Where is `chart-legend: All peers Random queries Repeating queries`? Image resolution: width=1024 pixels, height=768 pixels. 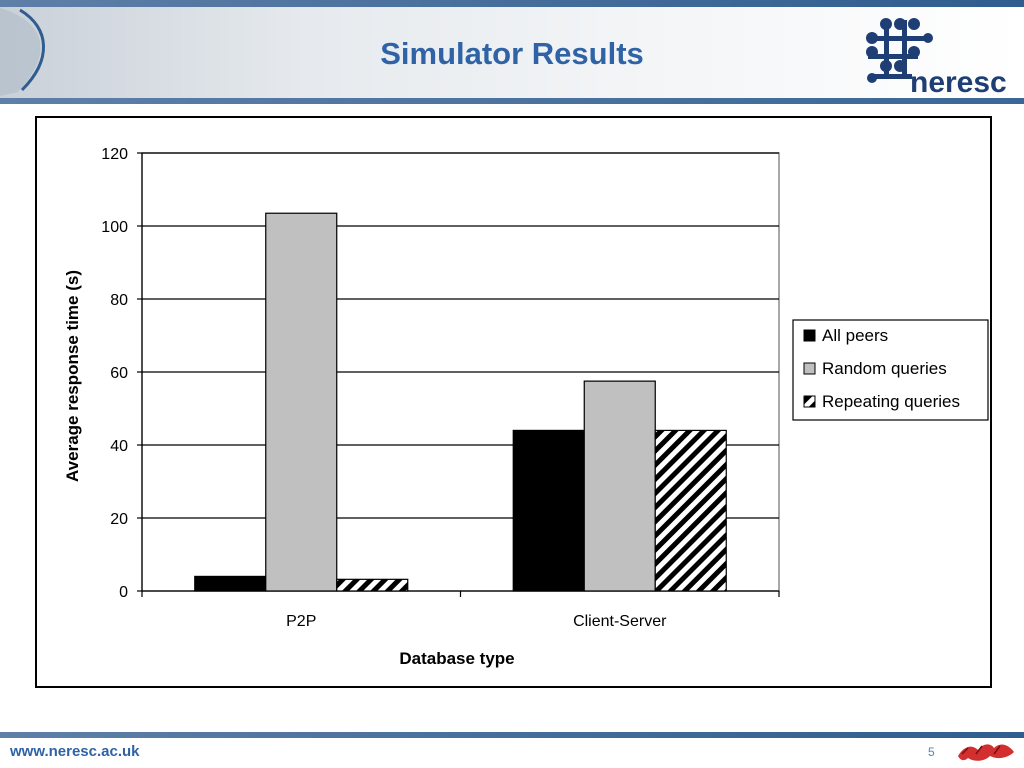
chart-legend: All peers Random queries Repeating queries is located at coordinates (890, 370).